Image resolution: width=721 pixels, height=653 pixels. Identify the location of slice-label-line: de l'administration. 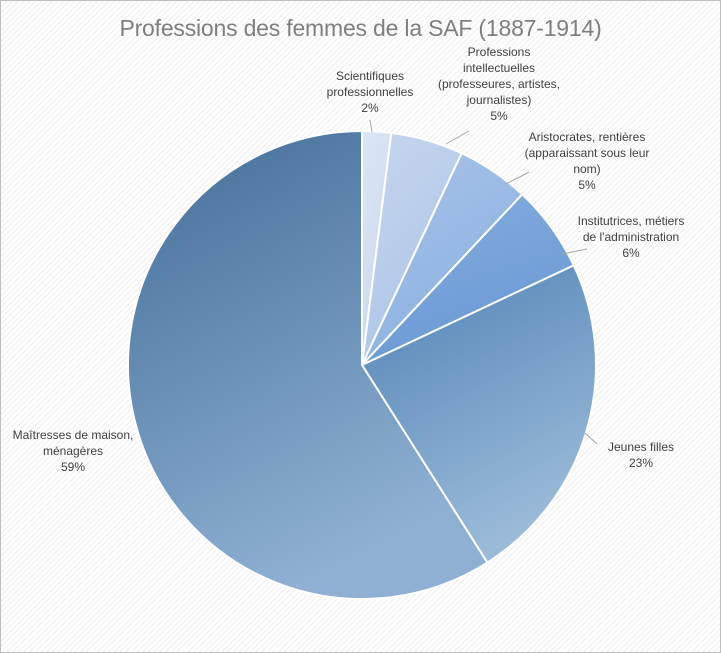
(631, 237).